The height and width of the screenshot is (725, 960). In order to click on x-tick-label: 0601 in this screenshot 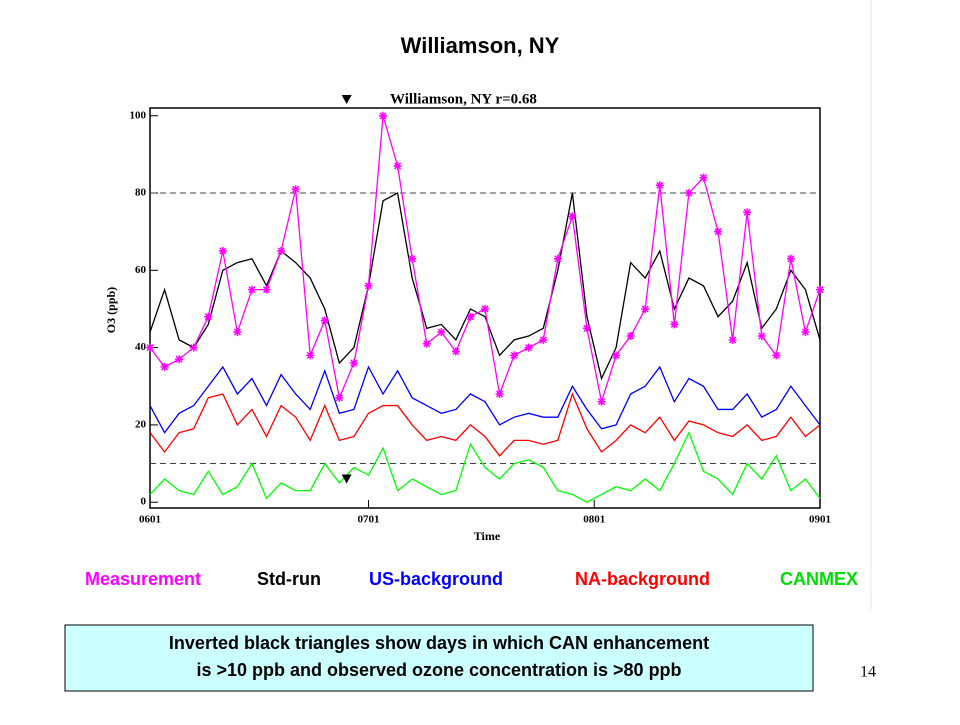, I will do `click(150, 520)`.